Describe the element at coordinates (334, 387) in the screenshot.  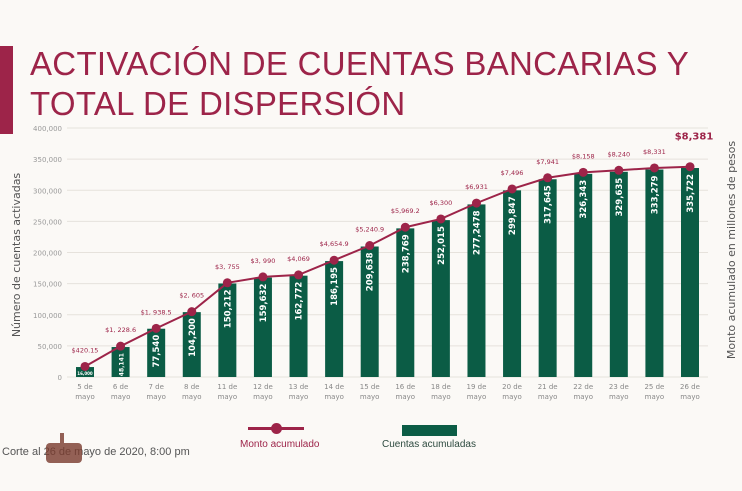
I see `x-tick-label: 14 de` at that location.